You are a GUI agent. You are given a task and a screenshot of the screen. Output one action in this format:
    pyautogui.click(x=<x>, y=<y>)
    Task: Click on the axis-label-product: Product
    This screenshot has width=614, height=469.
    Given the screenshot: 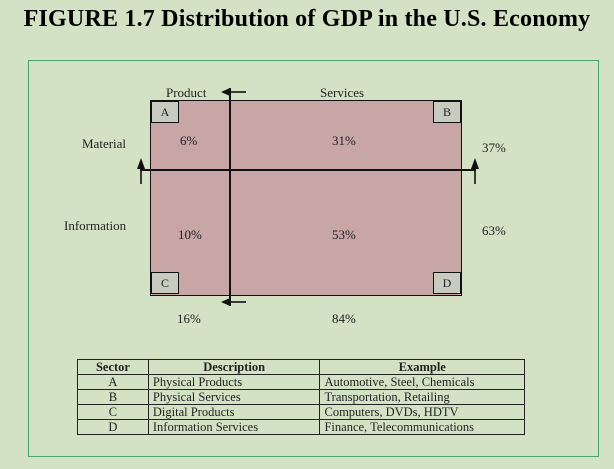 What is the action you would take?
    pyautogui.click(x=186, y=92)
    